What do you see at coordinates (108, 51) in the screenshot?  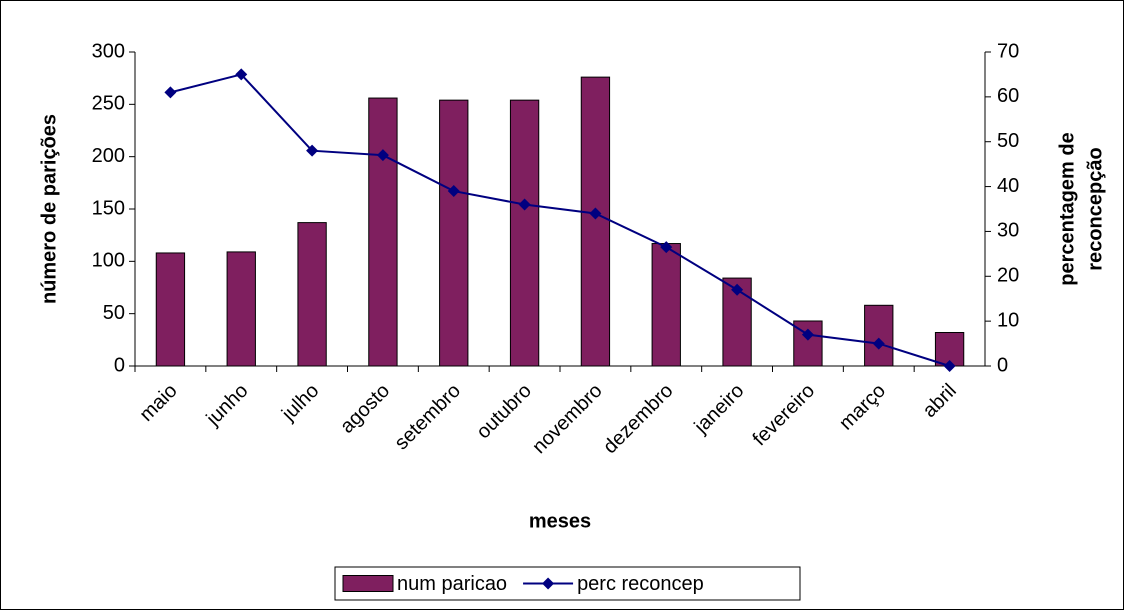 I see `y-tick-label: 300` at bounding box center [108, 51].